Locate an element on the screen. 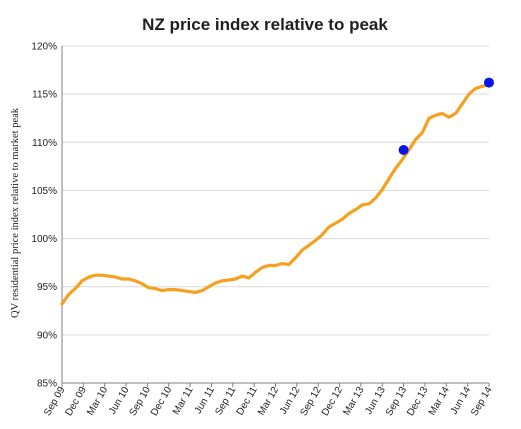 Image resolution: width=521 pixels, height=429 pixels. y-tick-label: 90% is located at coordinates (47, 335).